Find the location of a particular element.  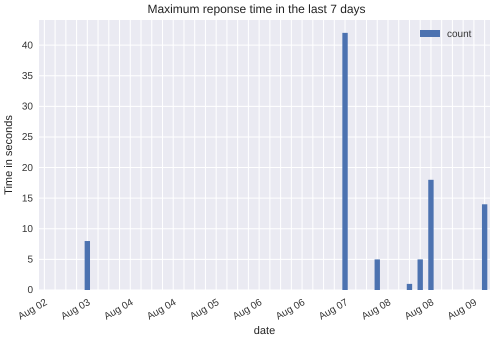

x-tick-label: Aug 03 is located at coordinates (76, 309).